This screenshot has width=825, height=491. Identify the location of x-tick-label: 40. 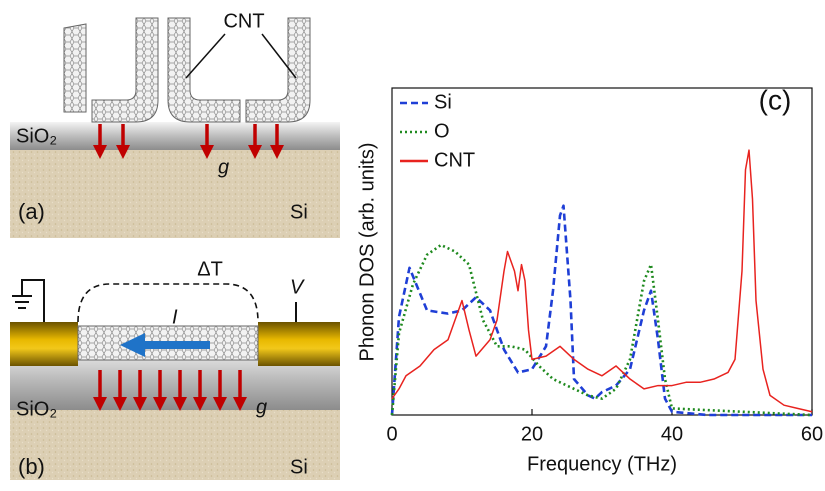
(672, 434).